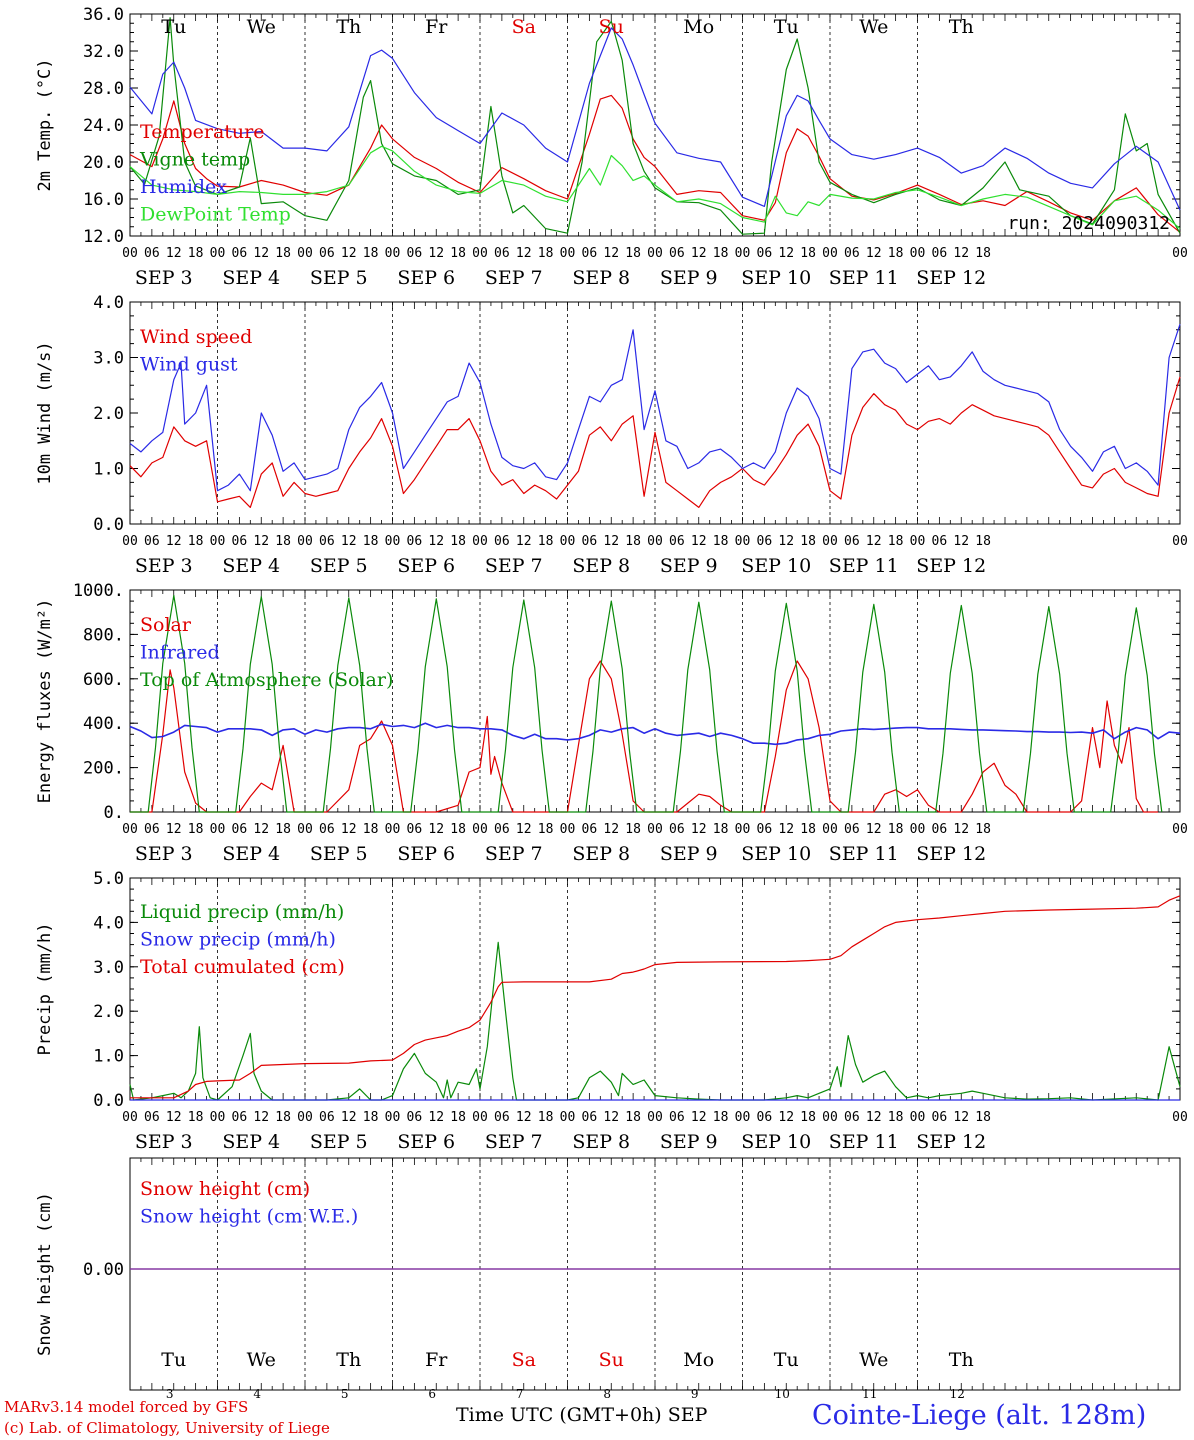 The image size is (1194, 1440). Describe the element at coordinates (180, 653) in the screenshot. I see `legend-entry: Infrared` at that location.